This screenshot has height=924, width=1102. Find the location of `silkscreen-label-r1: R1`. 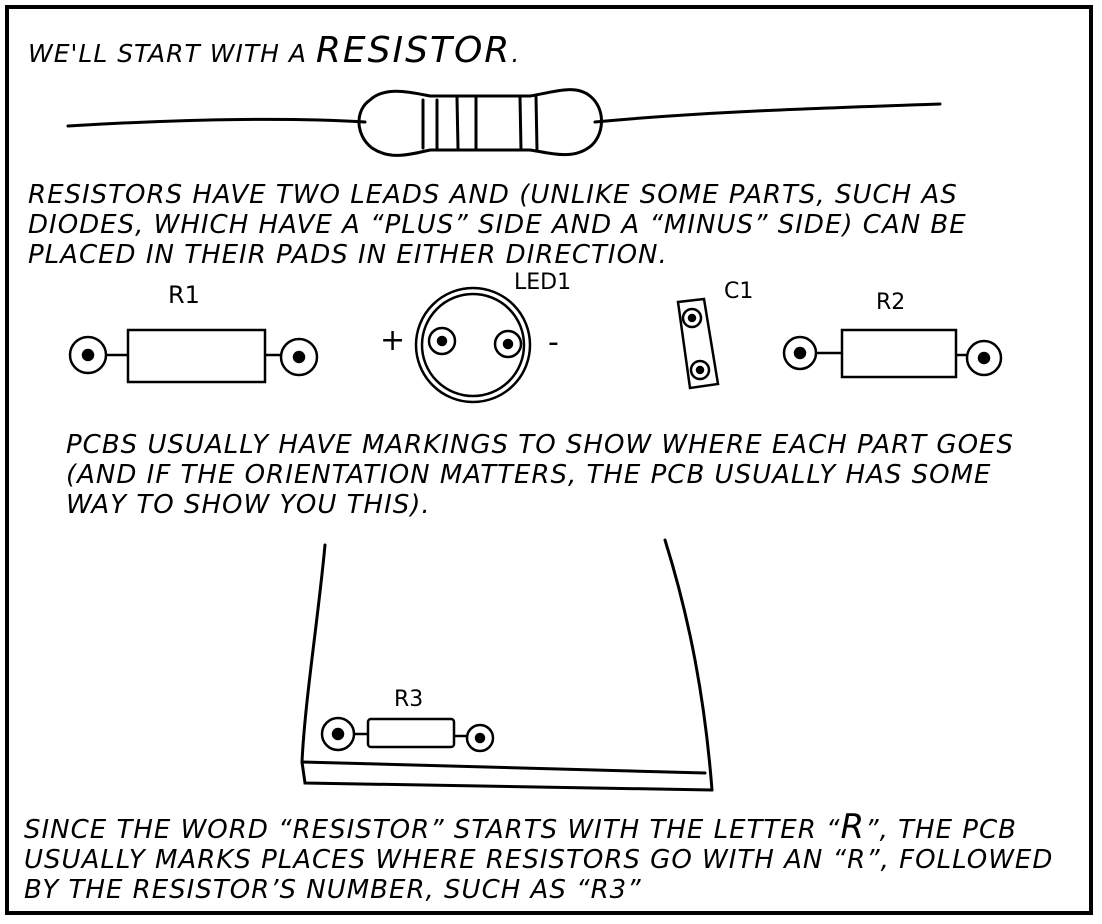

silkscreen-label-r1: R1 is located at coordinates (184, 295).